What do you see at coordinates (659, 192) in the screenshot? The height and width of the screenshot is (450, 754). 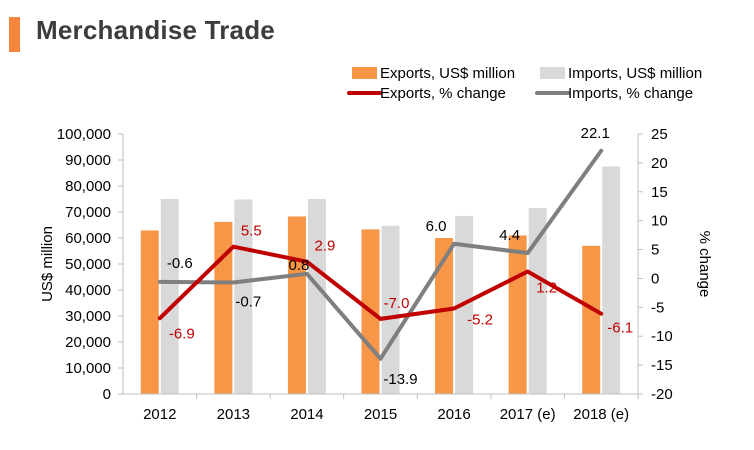 I see `right-tick-label: 15` at bounding box center [659, 192].